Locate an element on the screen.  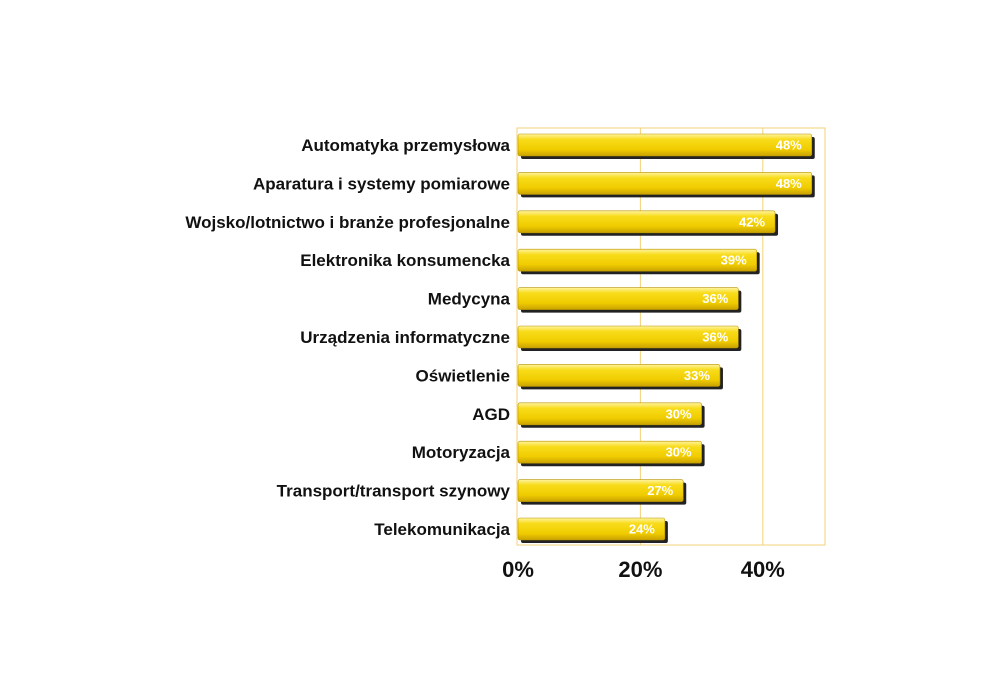
x-axis-ticks: 0% 20% 40% is located at coordinates (643, 569).